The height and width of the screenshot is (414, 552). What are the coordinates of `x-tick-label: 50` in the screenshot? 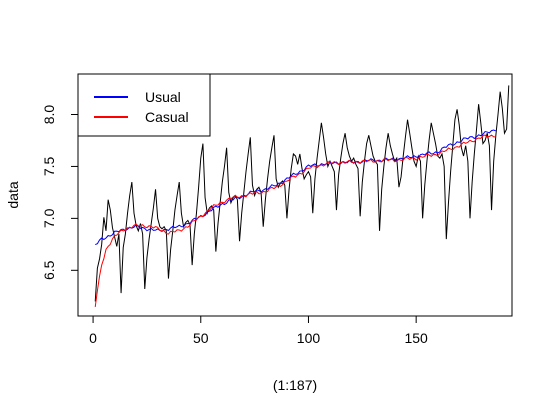 It's located at (201, 338).